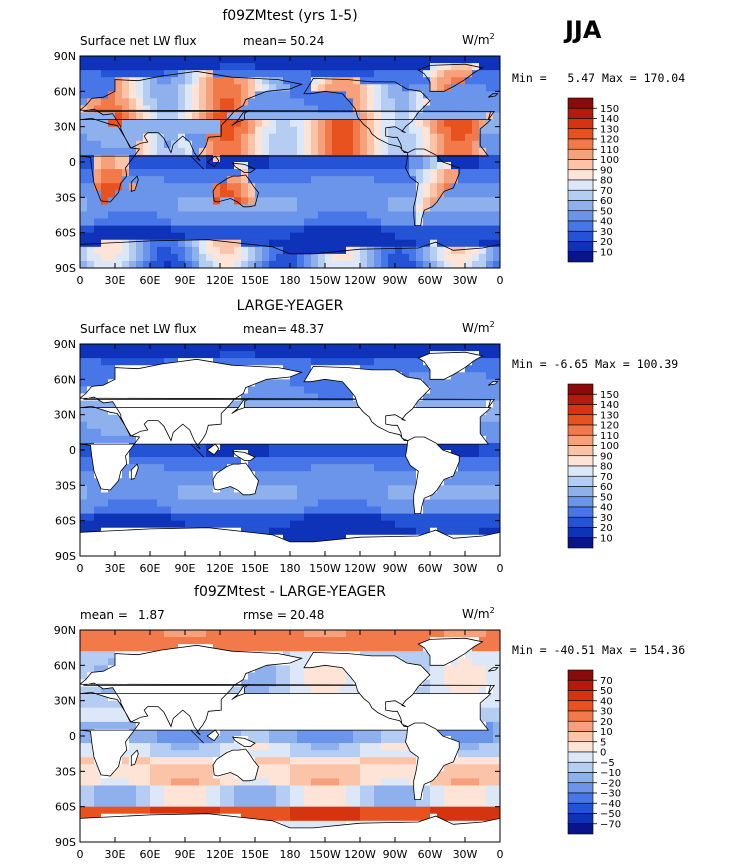 The image size is (733, 866). Describe the element at coordinates (599, 650) in the screenshot. I see `min-max-label: Min = -40.51 Max = 154.36` at that location.